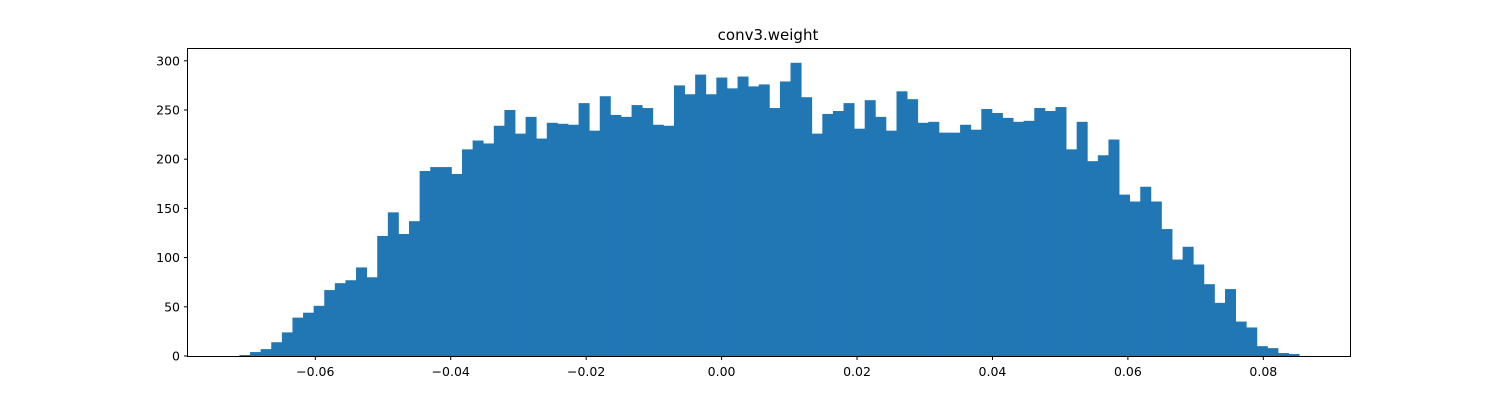 The height and width of the screenshot is (400, 1500). Describe the element at coordinates (168, 60) in the screenshot. I see `y-tick-label: 300` at that location.